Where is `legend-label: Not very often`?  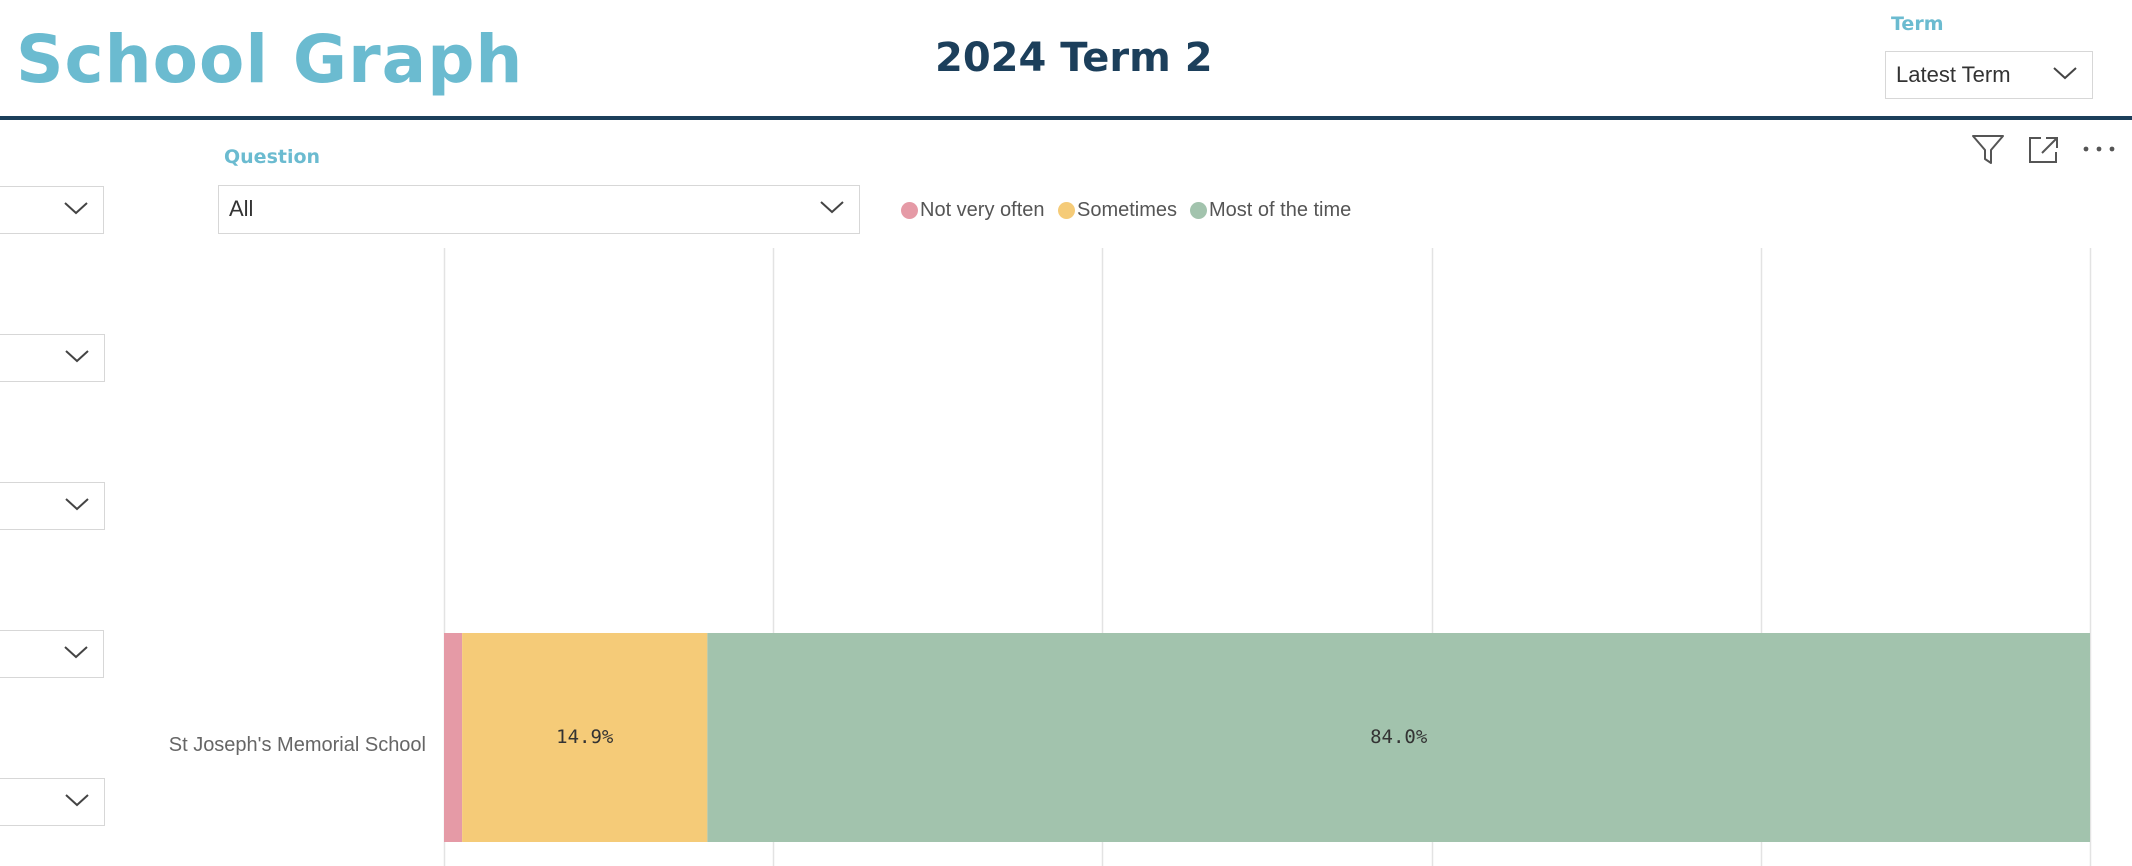
legend-label: Not very often is located at coordinates (982, 210).